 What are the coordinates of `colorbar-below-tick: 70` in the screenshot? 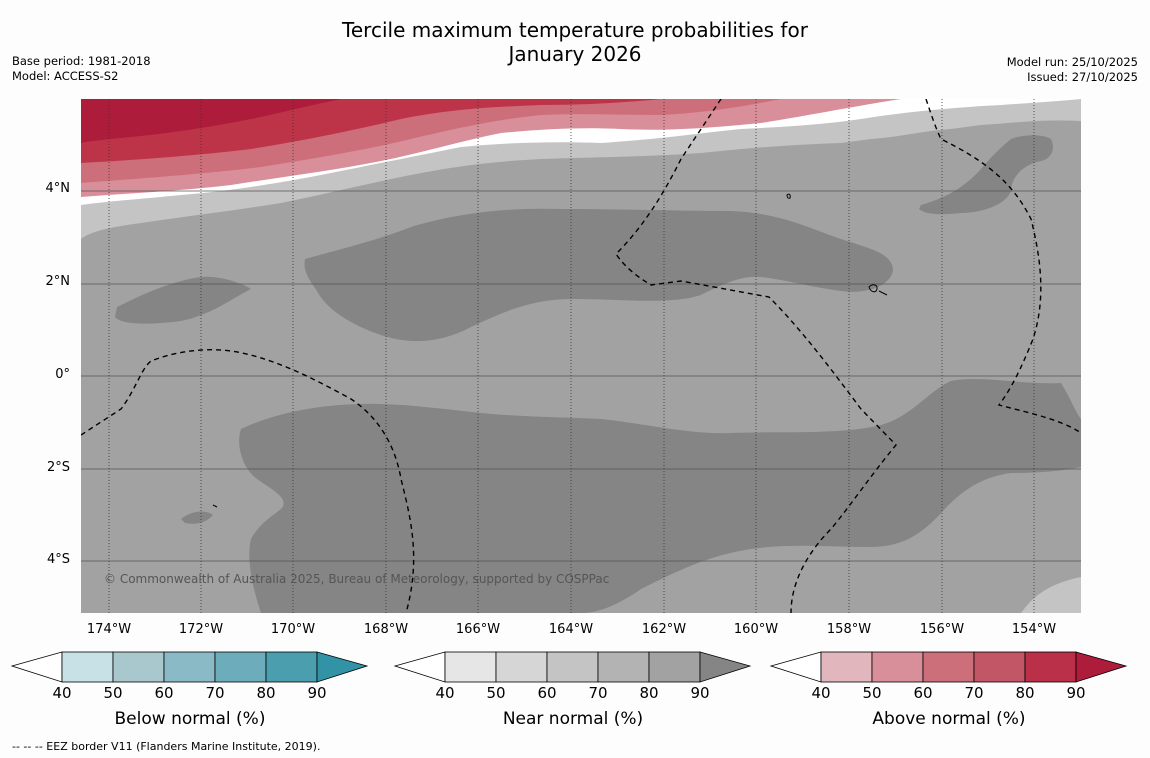 It's located at (215, 693).